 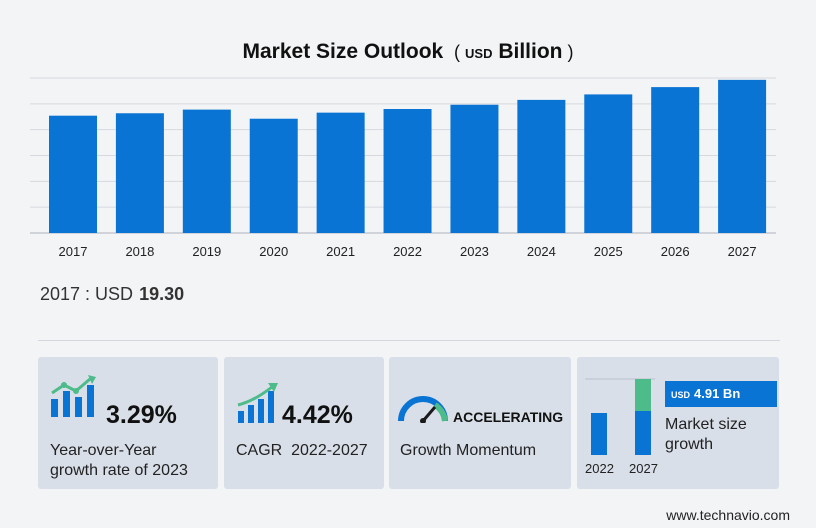 I want to click on bar-2020, so click(x=273, y=175).